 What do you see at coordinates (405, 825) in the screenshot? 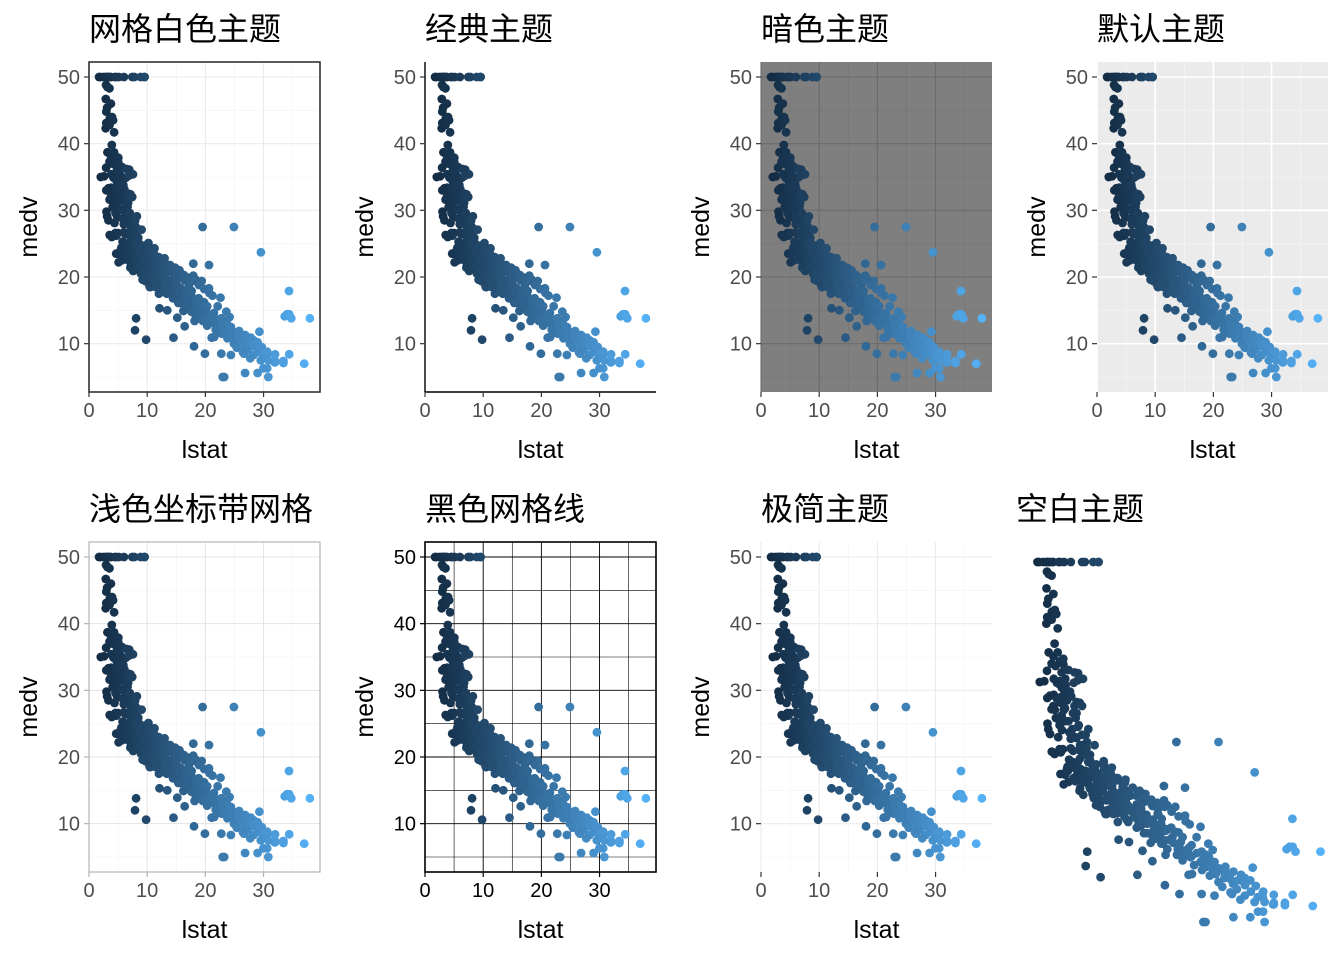
I see `y-tick-label: 10` at bounding box center [405, 825].